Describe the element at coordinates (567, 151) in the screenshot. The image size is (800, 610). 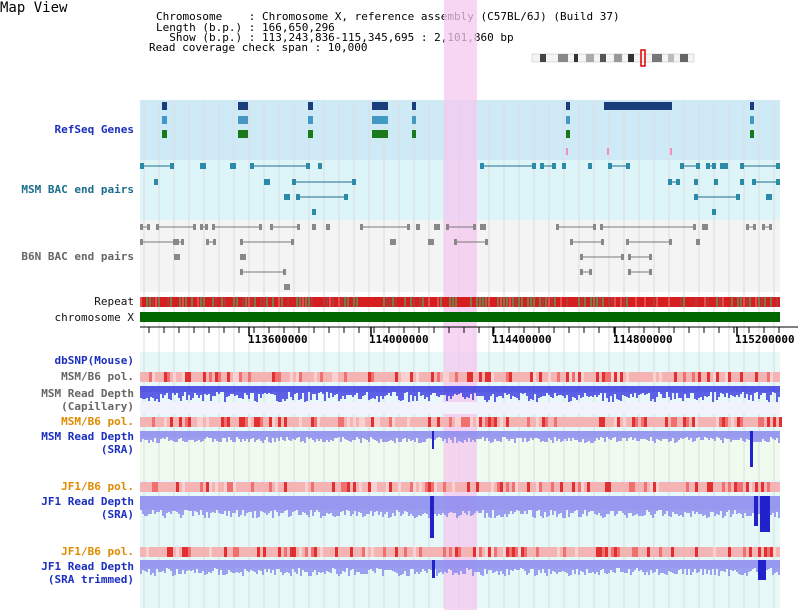
I see `refseq-tick` at that location.